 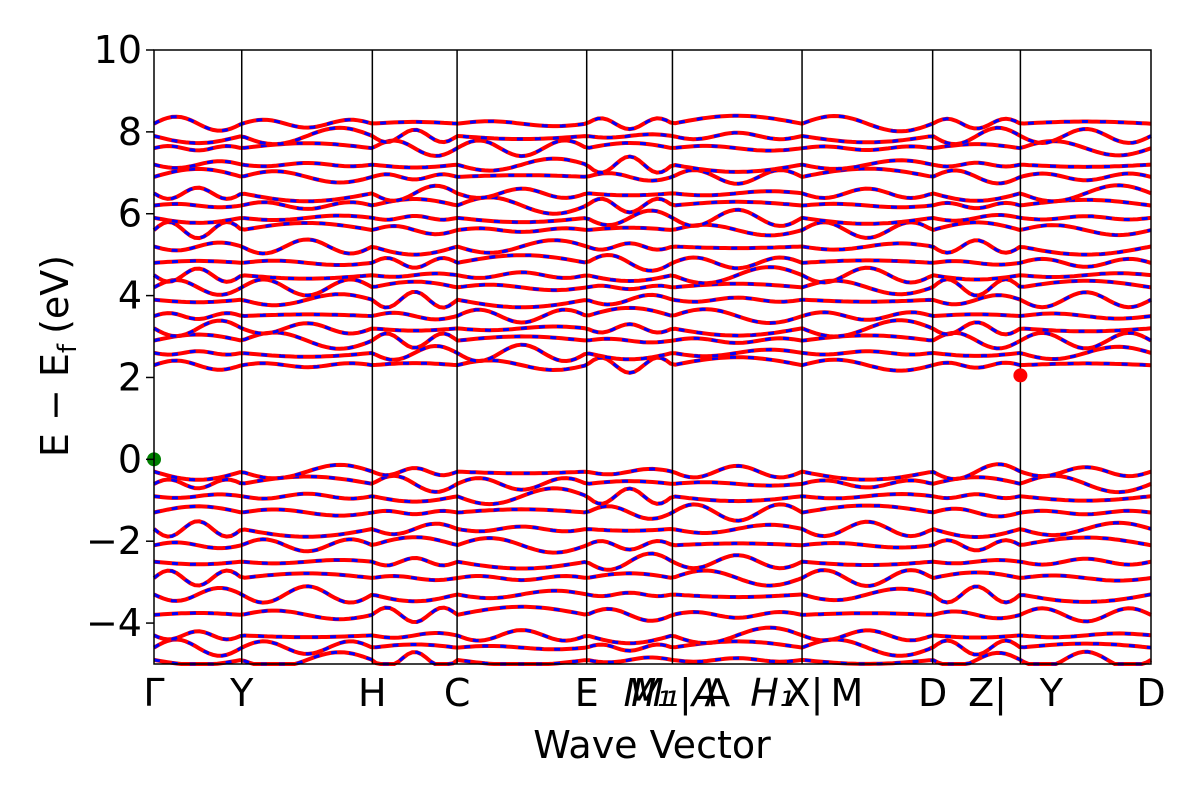 What do you see at coordinates (130, 214) in the screenshot?
I see `y-tick-label: 6` at bounding box center [130, 214].